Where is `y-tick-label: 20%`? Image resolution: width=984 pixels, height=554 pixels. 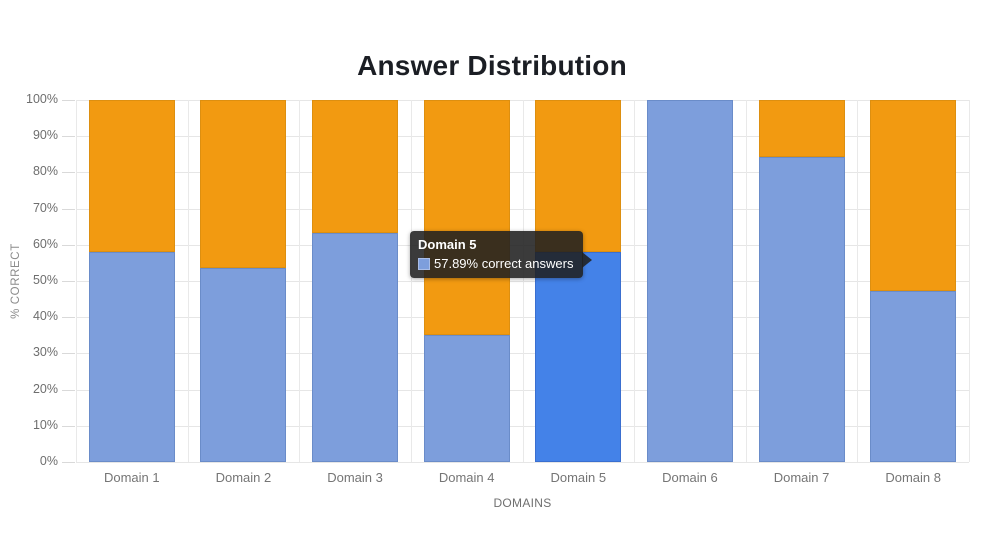
y-tick-label: 20% is located at coordinates (45, 388).